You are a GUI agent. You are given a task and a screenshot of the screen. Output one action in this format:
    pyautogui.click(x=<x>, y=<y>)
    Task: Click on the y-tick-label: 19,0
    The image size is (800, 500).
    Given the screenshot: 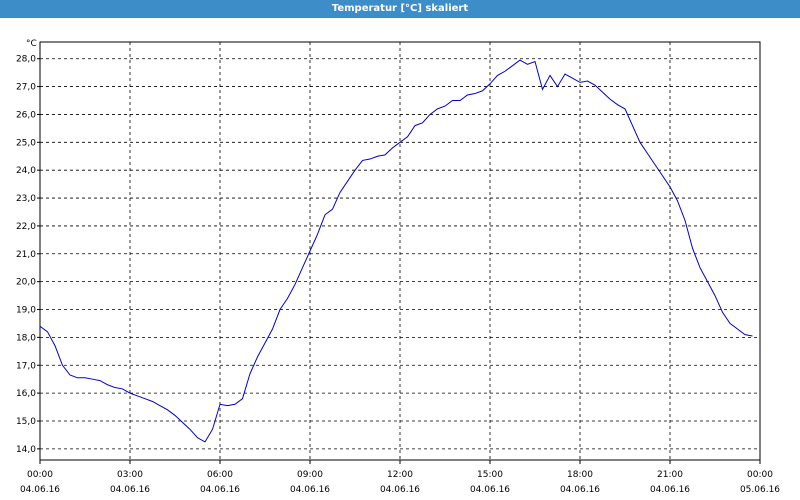 What is the action you would take?
    pyautogui.click(x=26, y=311)
    